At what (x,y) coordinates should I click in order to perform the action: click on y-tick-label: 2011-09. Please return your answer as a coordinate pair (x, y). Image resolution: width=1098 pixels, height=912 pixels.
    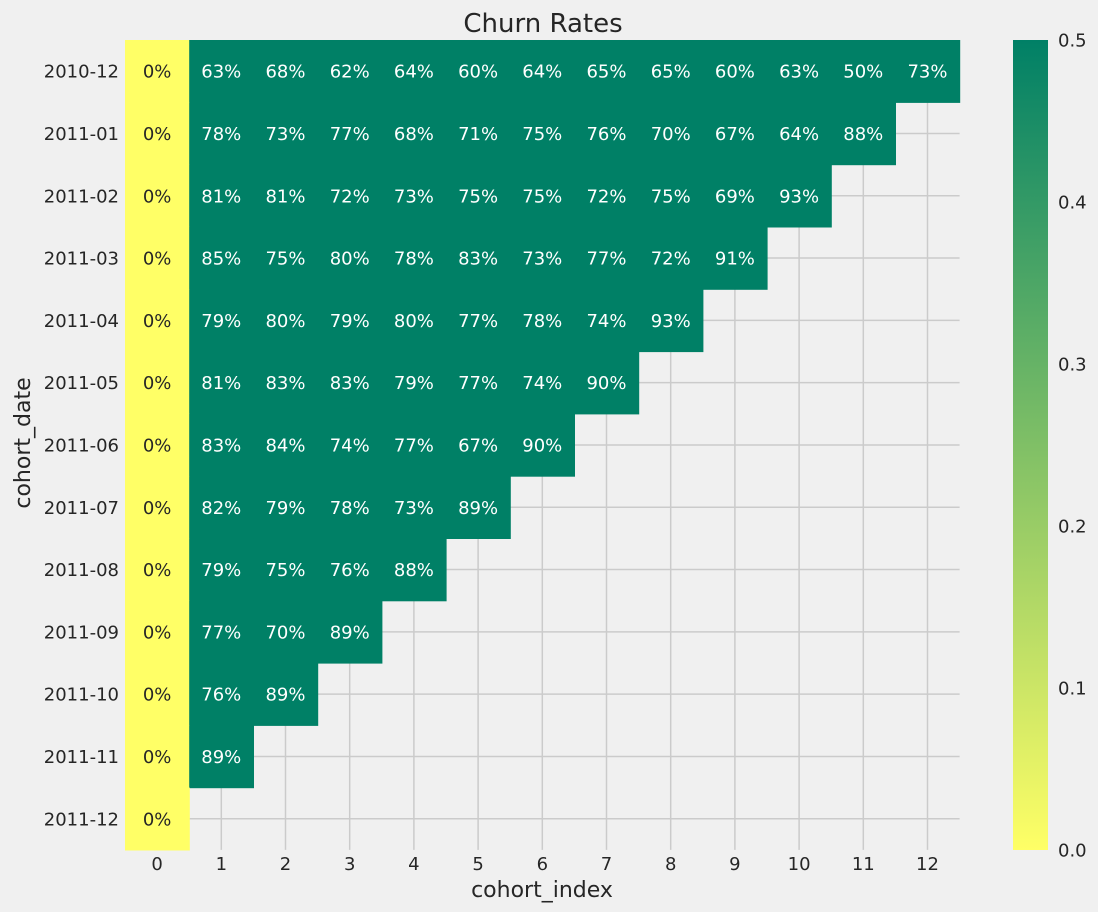
    Looking at the image, I should click on (81, 632).